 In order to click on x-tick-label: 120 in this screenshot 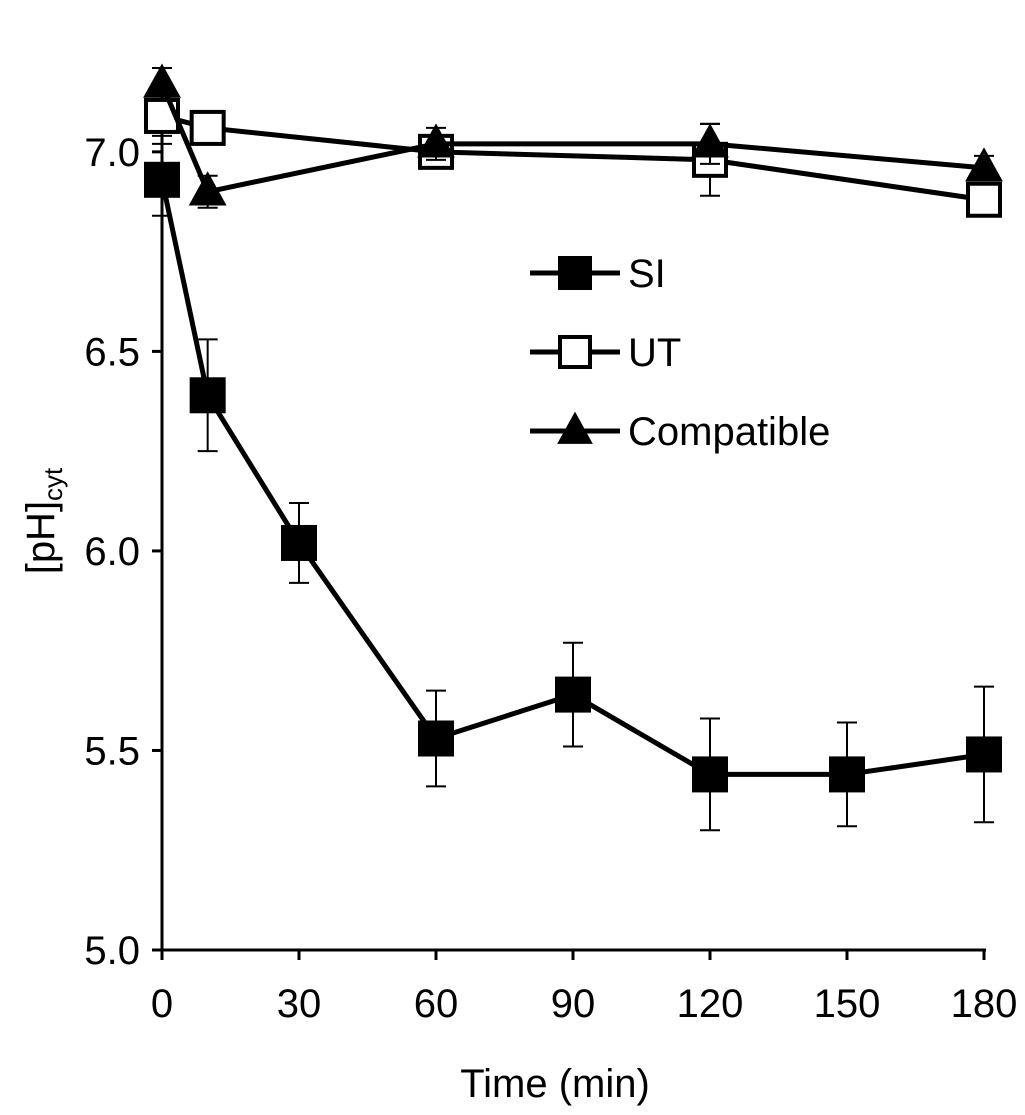, I will do `click(710, 1004)`.